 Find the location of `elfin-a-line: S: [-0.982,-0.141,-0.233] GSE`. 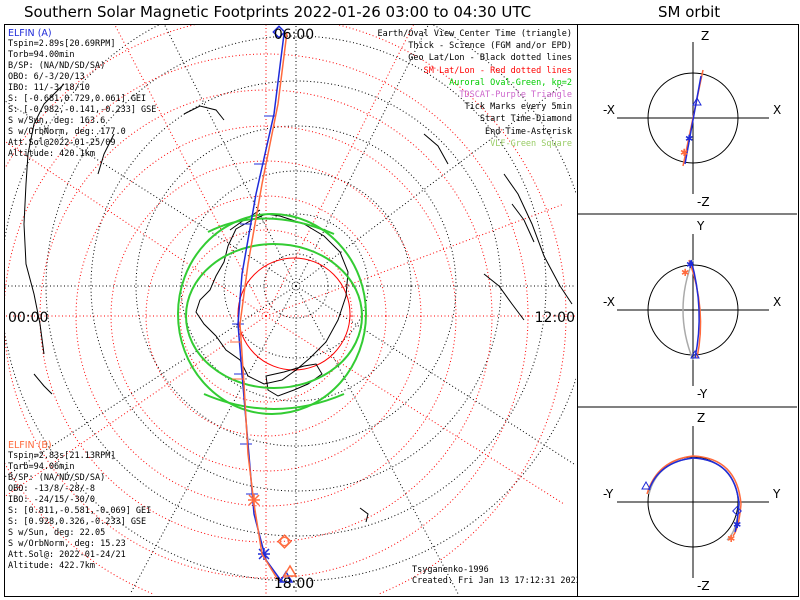

elfin-a-line: S: [-0.982,-0.141,-0.233] GSE is located at coordinates (82, 110).